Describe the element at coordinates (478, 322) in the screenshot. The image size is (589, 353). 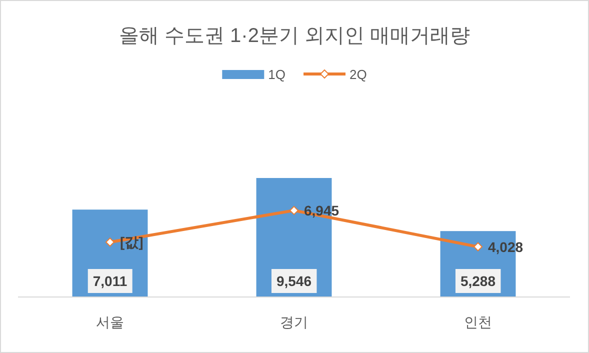
I see `x-tick-label: 인천` at that location.